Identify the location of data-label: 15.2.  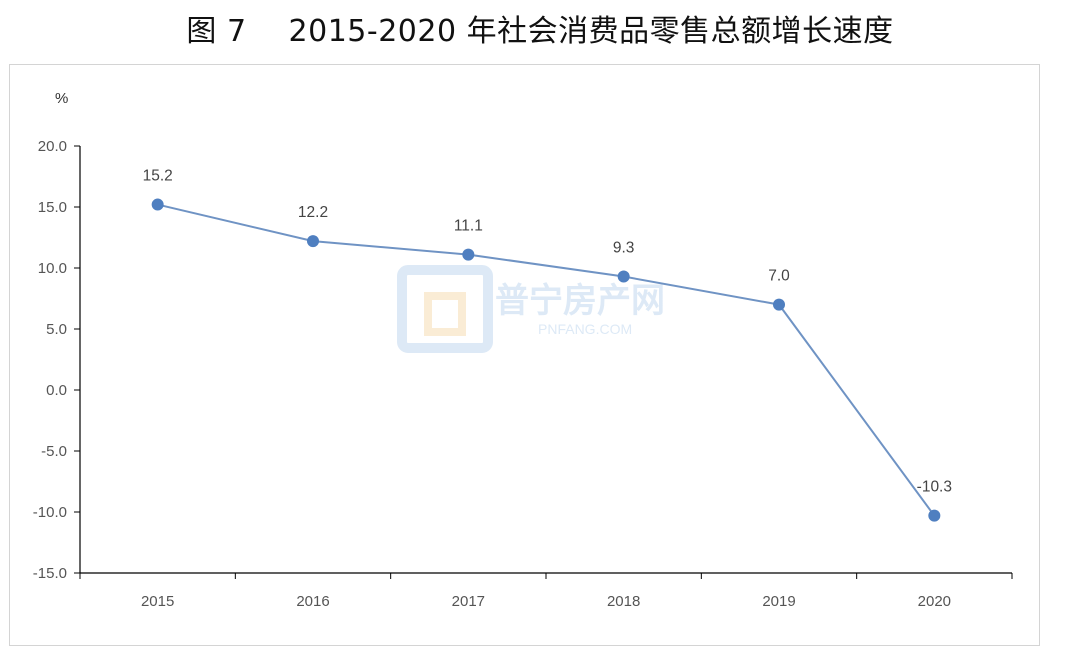
(158, 176).